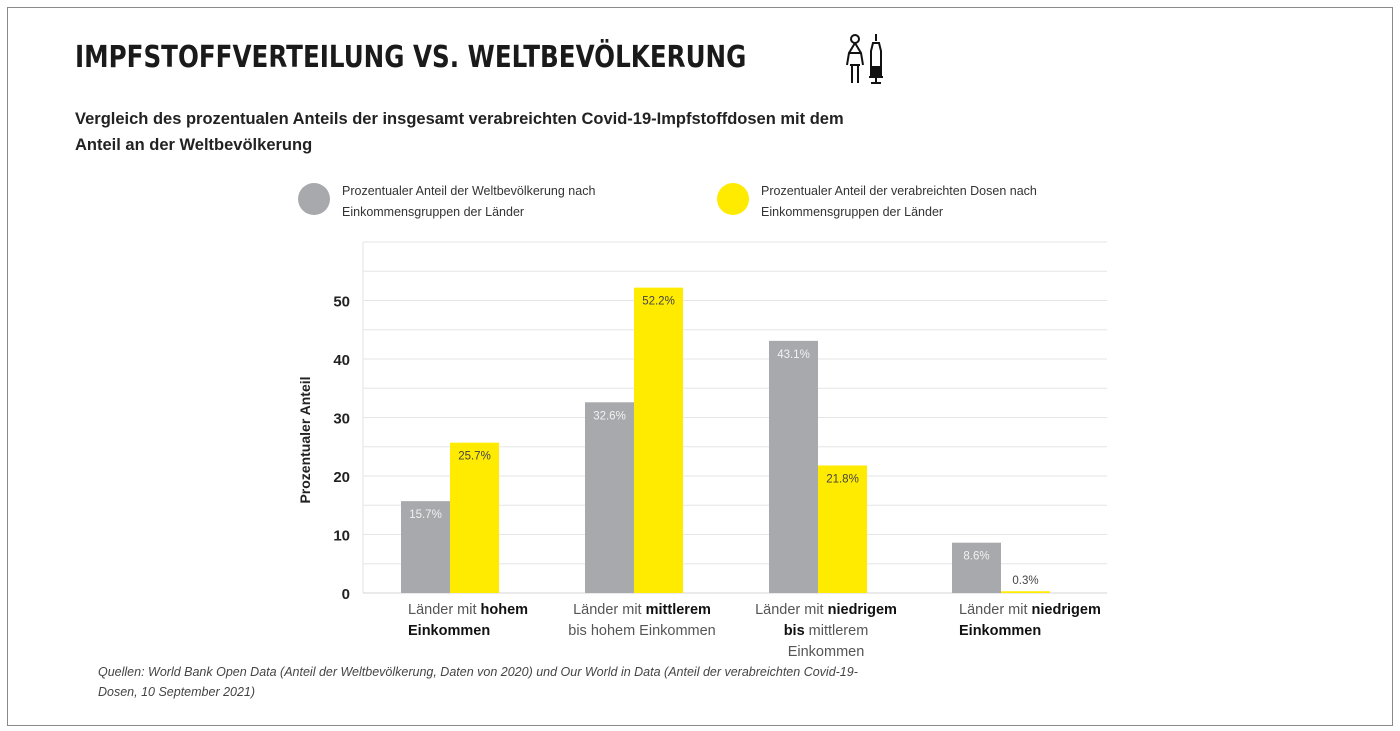  I want to click on chart-title: IMPFSTOFFVERTEILUNG VS. WELTBEVÖLKERUNG, so click(411, 57).